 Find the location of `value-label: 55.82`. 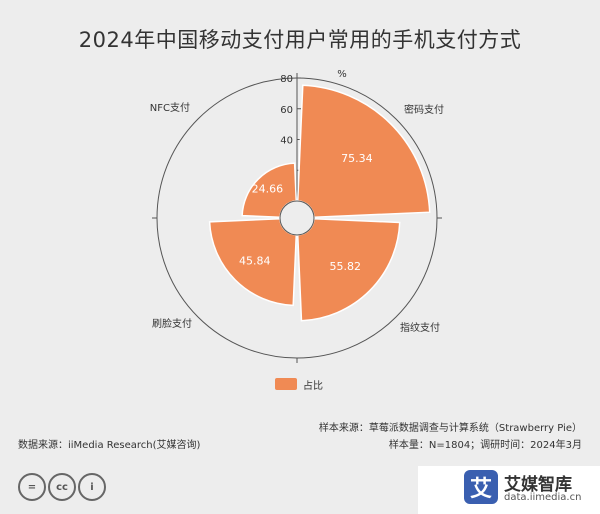

value-label: 55.82 is located at coordinates (345, 266).